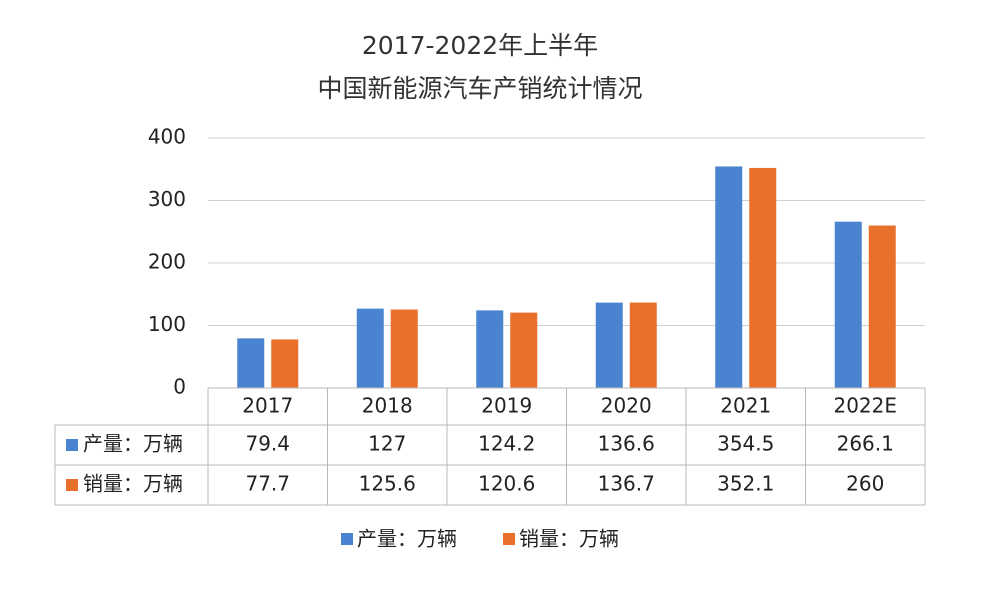 This screenshot has width=1000, height=600. What do you see at coordinates (506, 406) in the screenshot?
I see `x-tick-label: 2019` at bounding box center [506, 406].